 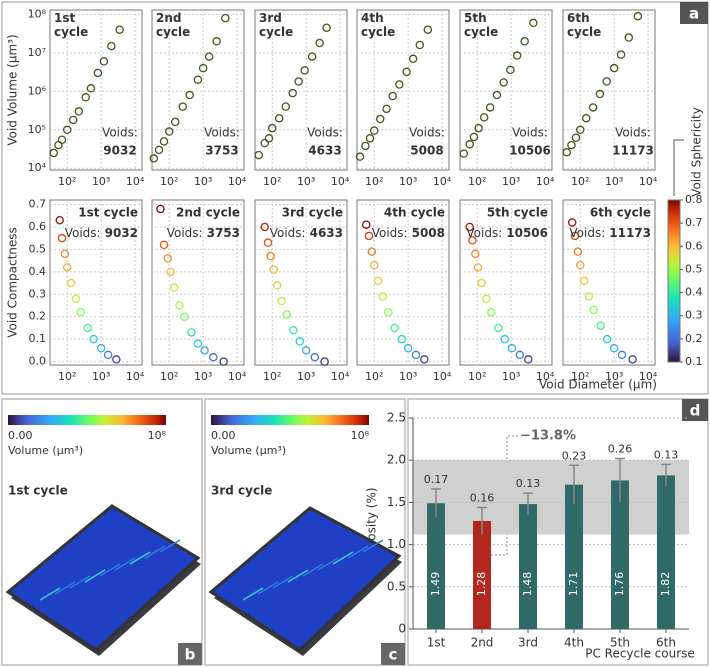 I want to click on x-tick-label: 3rd, so click(x=528, y=643).